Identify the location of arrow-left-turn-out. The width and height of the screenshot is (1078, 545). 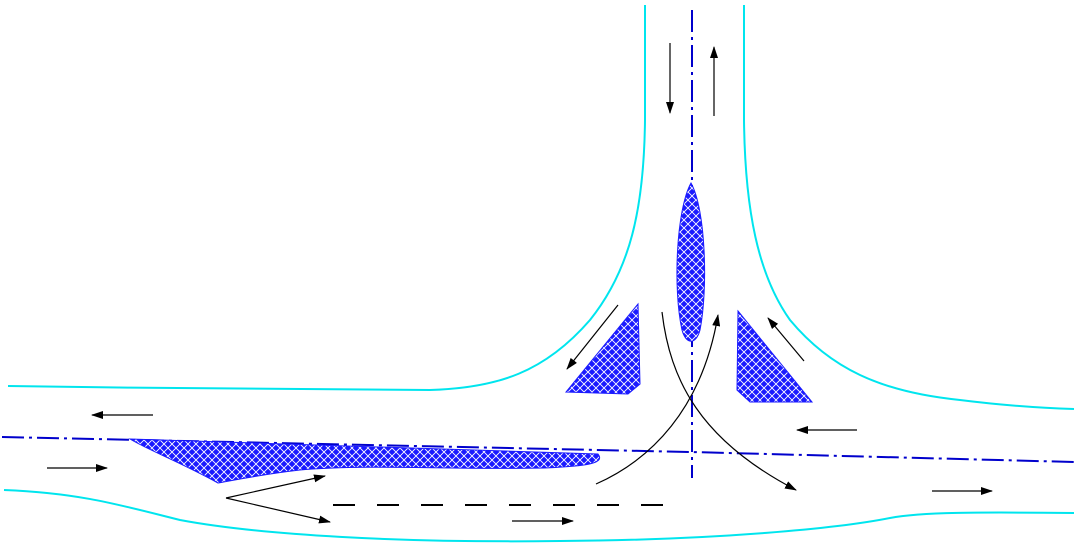
(592, 337).